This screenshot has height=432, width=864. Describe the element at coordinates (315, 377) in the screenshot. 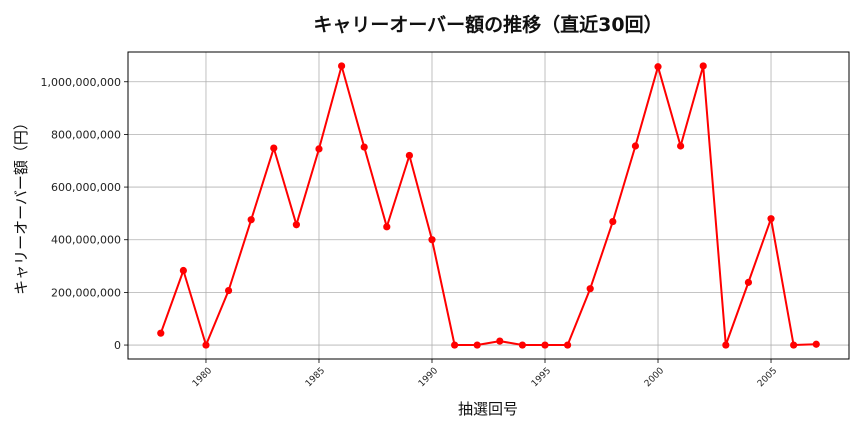

I see `x-tick-label: 1985` at that location.